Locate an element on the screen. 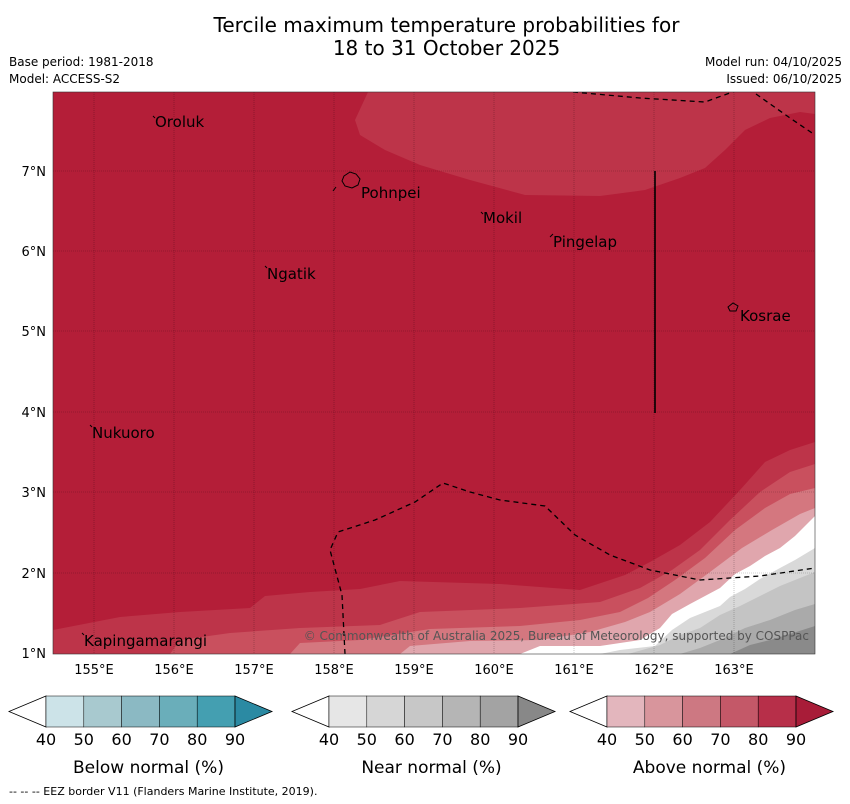  place-pohnpei: Pohnpei is located at coordinates (391, 193).